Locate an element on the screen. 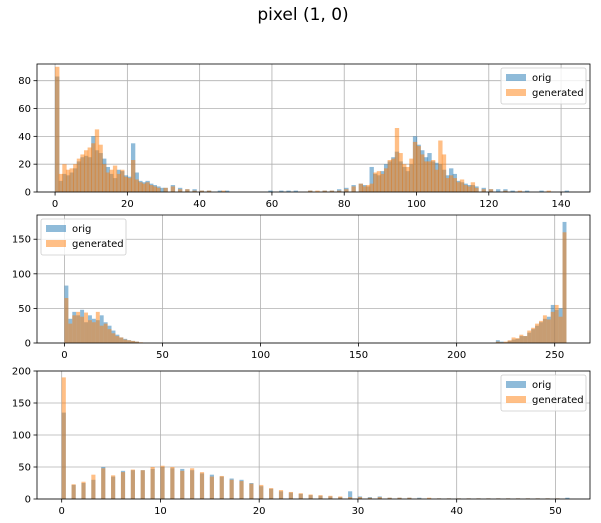 The width and height of the screenshot is (601, 523). figure-title: pixel (1, 0) is located at coordinates (302, 15).